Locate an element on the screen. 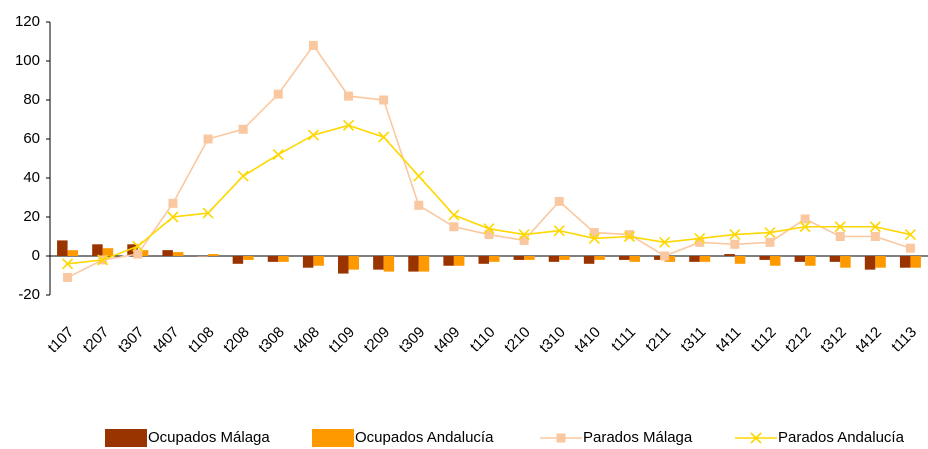  x-tick-label: t208 is located at coordinates (236, 340).